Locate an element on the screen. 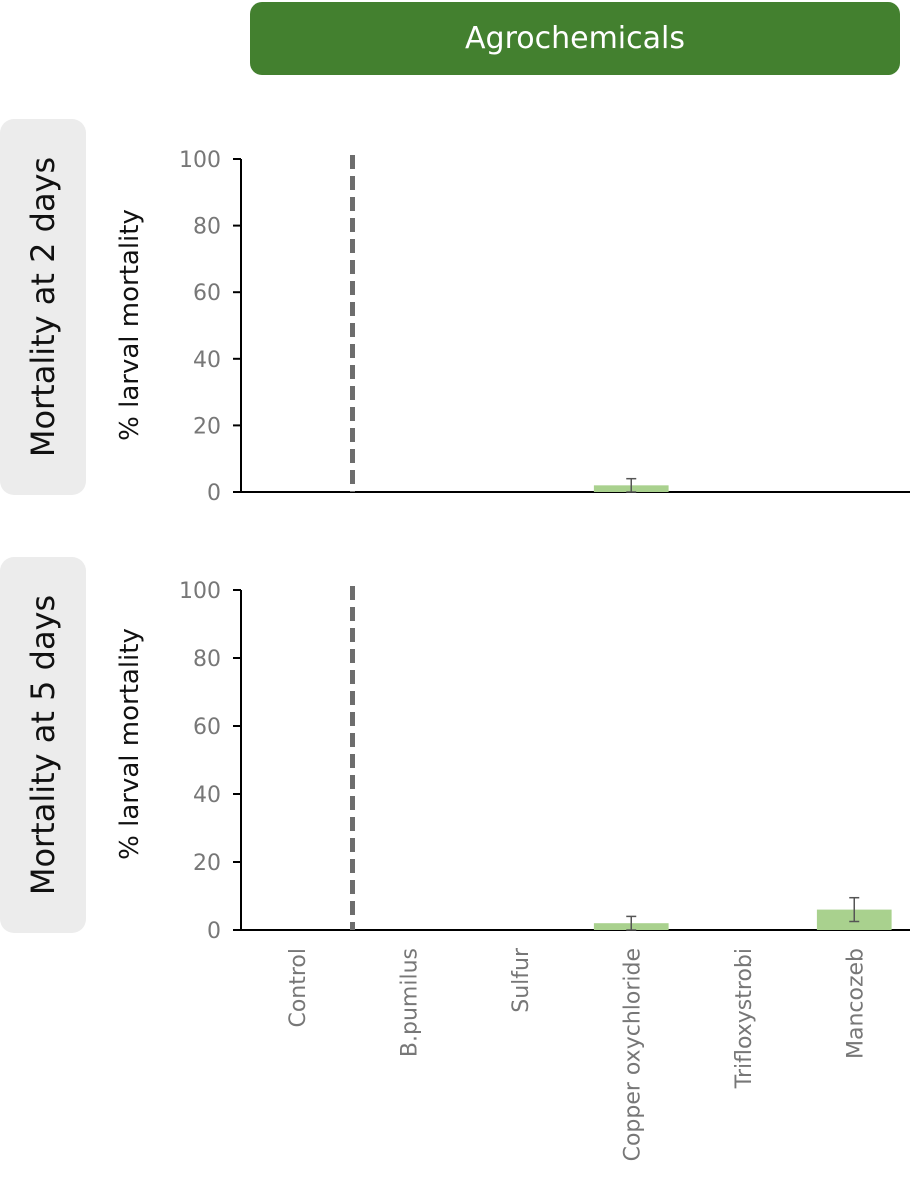  panel-2-category-label: Trifloxystrobi is located at coordinates (744, 1018).